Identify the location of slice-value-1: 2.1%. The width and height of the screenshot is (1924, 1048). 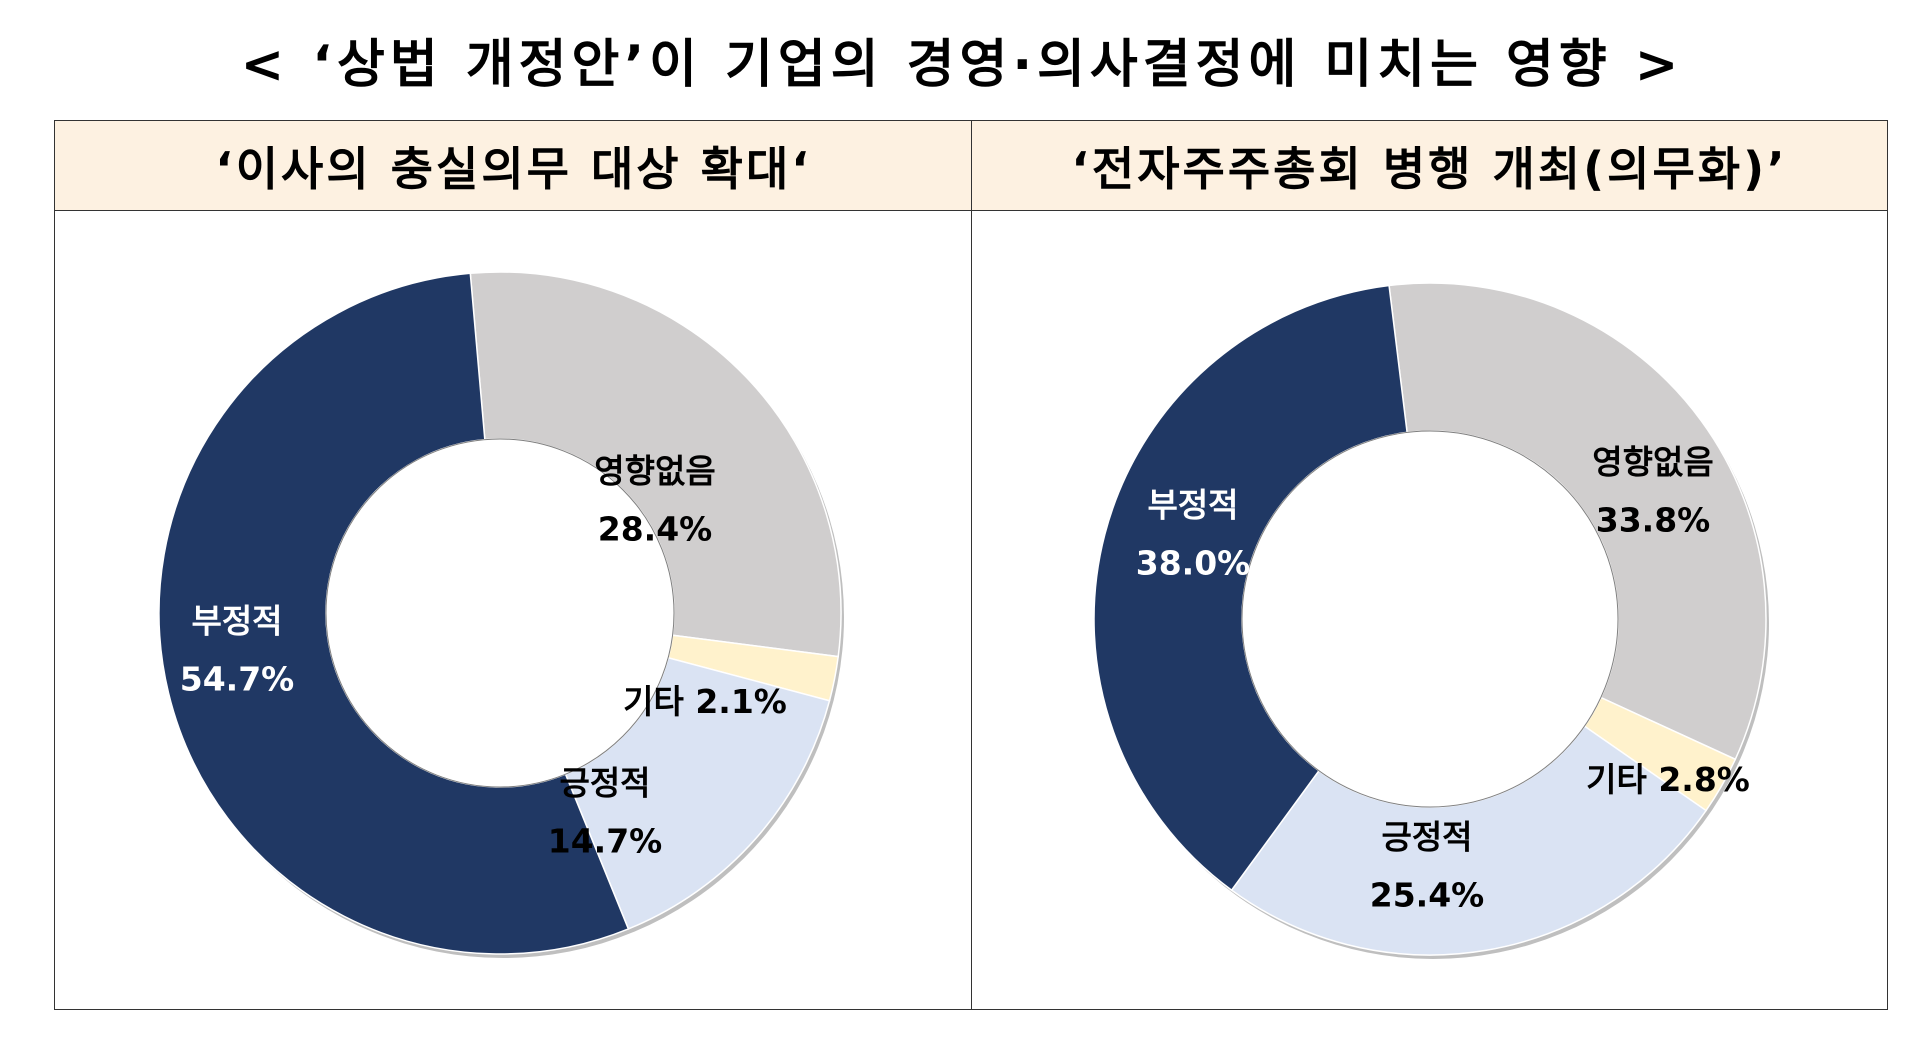
(741, 701).